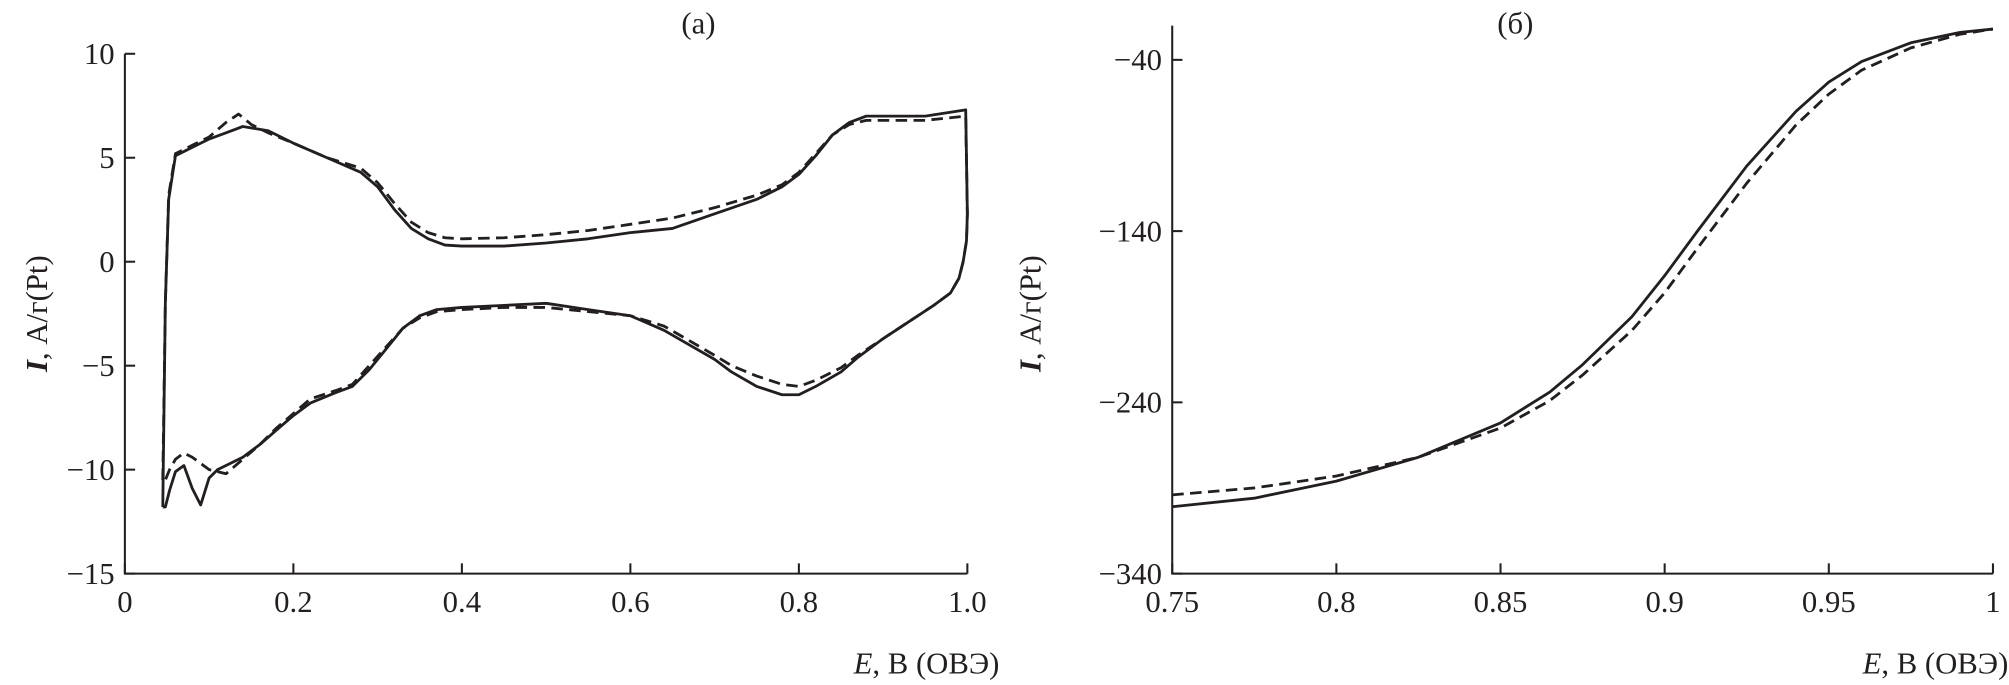  What do you see at coordinates (1515, 23) in the screenshot?
I see `panel-b-title: (б)` at bounding box center [1515, 23].